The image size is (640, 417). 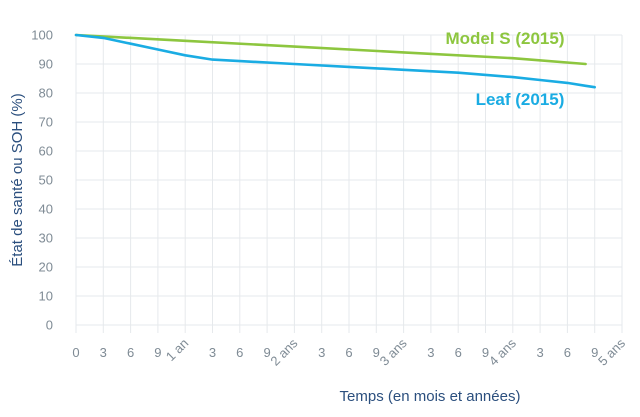 What do you see at coordinates (46, 64) in the screenshot?
I see `y-tick-label: 90` at bounding box center [46, 64].